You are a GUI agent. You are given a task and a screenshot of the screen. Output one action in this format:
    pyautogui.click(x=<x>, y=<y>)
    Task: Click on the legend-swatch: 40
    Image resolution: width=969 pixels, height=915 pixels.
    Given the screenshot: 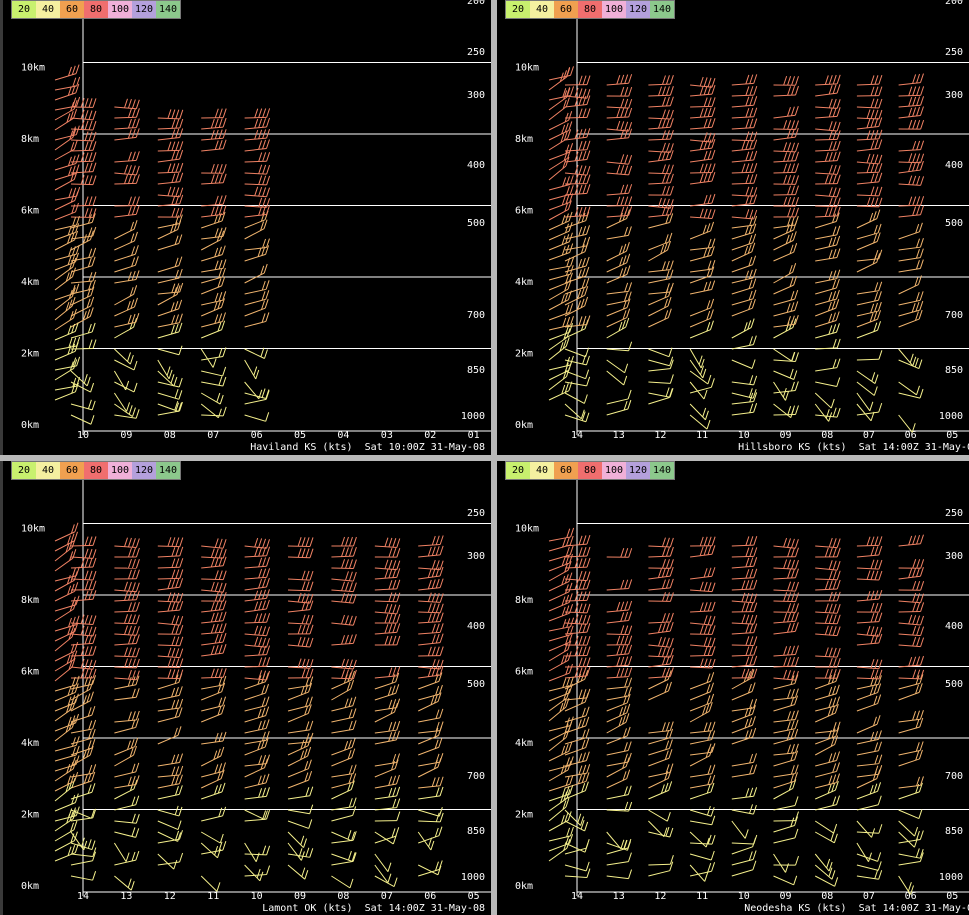 What is the action you would take?
    pyautogui.click(x=542, y=9)
    